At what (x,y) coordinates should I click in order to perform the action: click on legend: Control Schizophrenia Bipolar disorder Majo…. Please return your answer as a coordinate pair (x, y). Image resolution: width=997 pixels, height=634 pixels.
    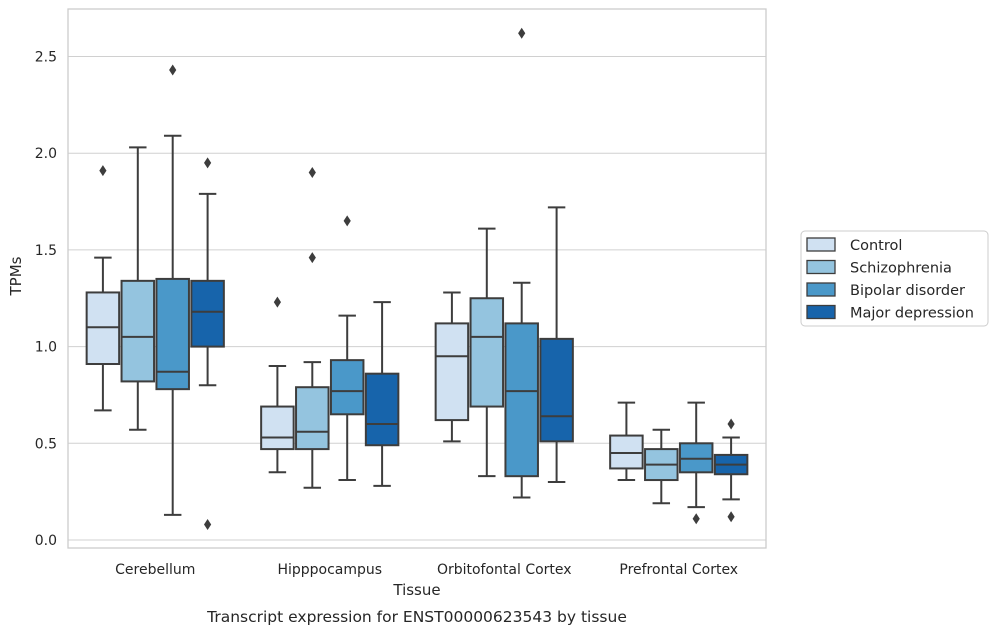
    Looking at the image, I should click on (894, 278).